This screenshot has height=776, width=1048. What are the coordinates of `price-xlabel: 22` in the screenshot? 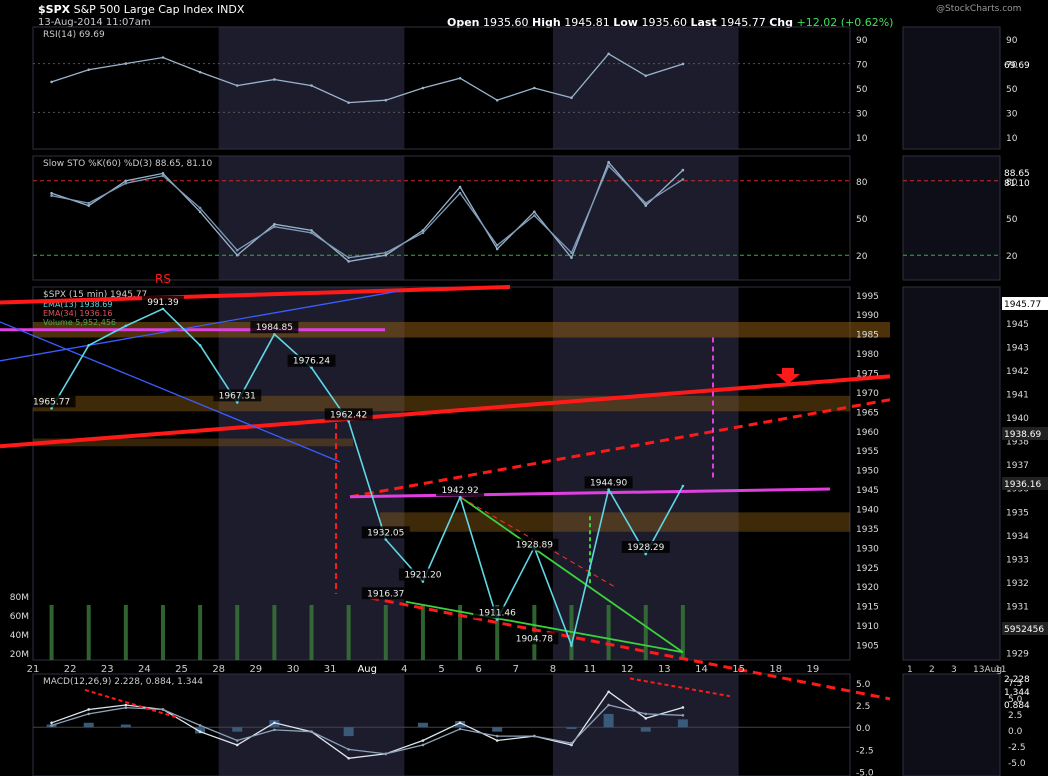 It's located at (70, 669).